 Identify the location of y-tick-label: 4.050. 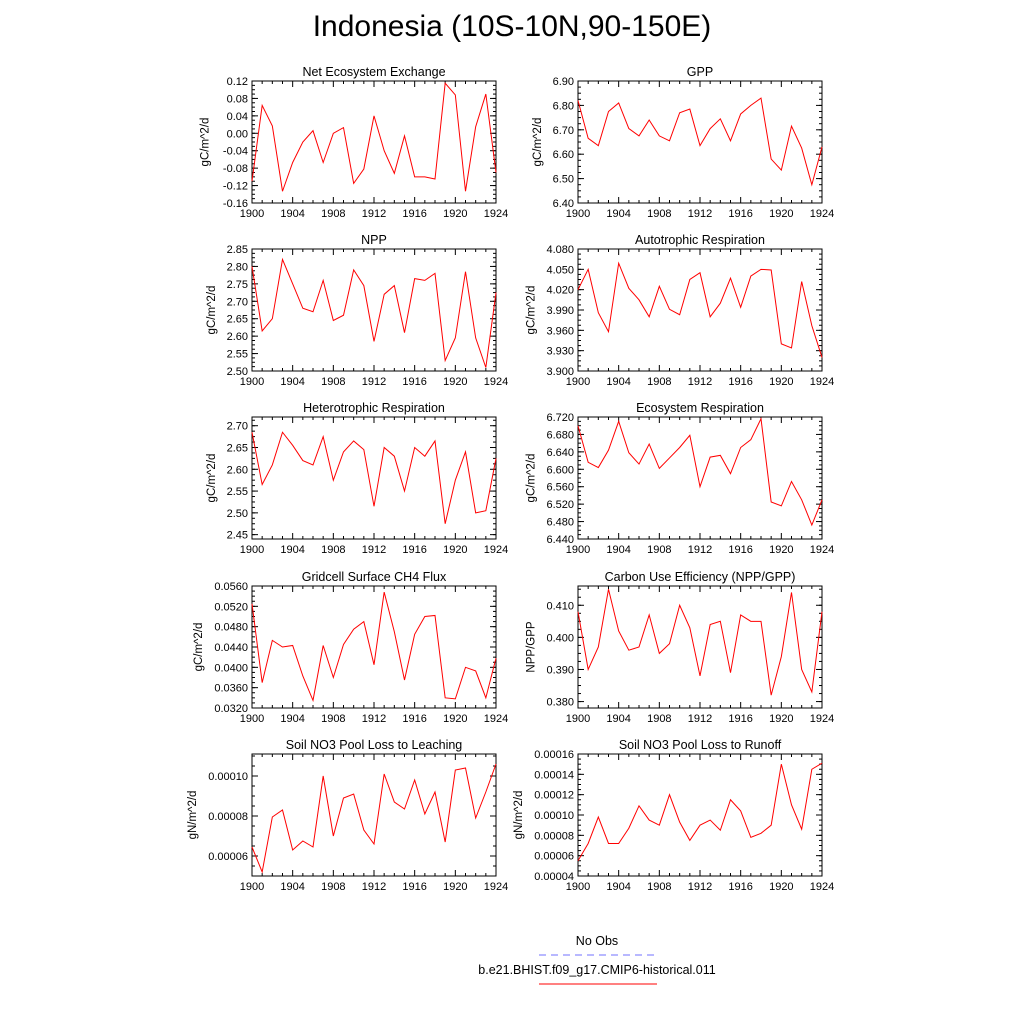
(560, 270).